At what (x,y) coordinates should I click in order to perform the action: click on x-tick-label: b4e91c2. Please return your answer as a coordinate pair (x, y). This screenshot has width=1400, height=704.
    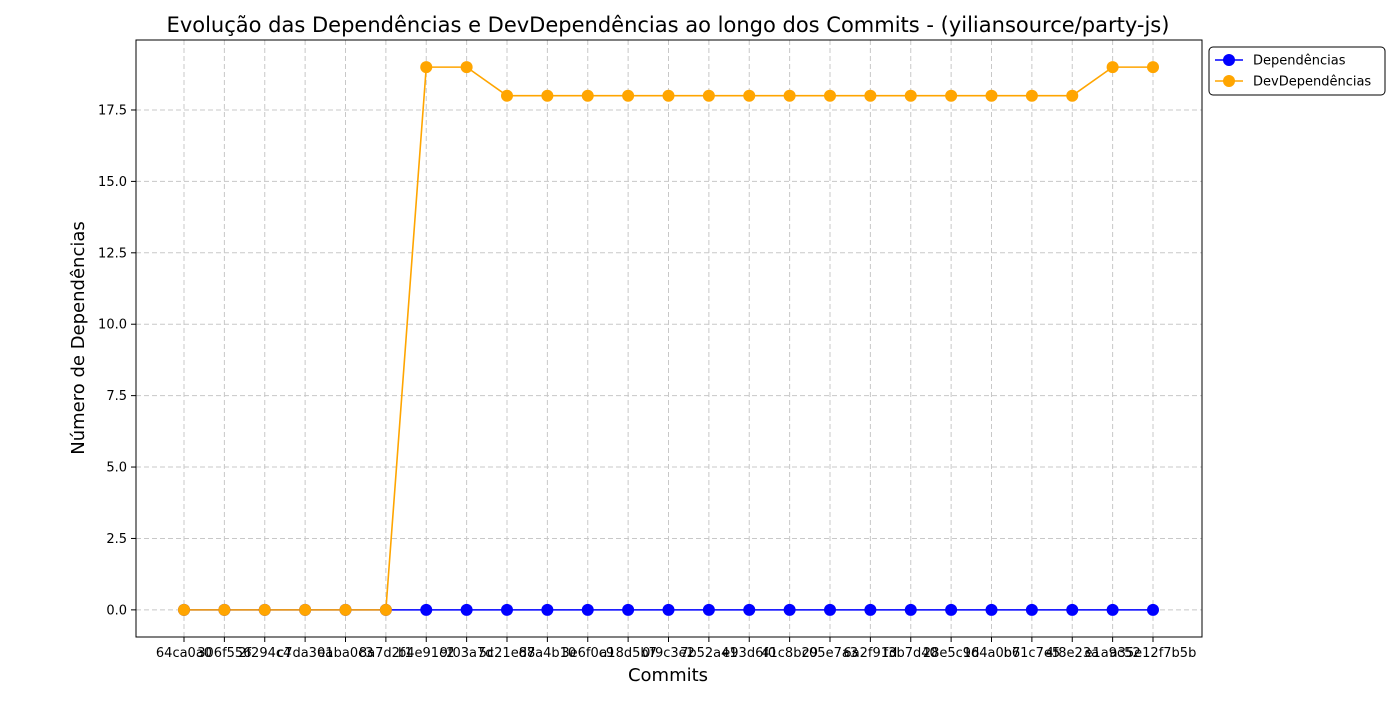
    Looking at the image, I should click on (426, 653).